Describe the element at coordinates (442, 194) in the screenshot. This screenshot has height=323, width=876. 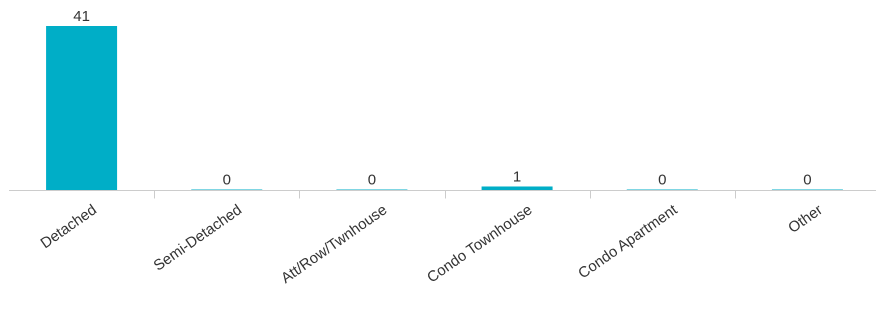
I see `x-axis` at that location.